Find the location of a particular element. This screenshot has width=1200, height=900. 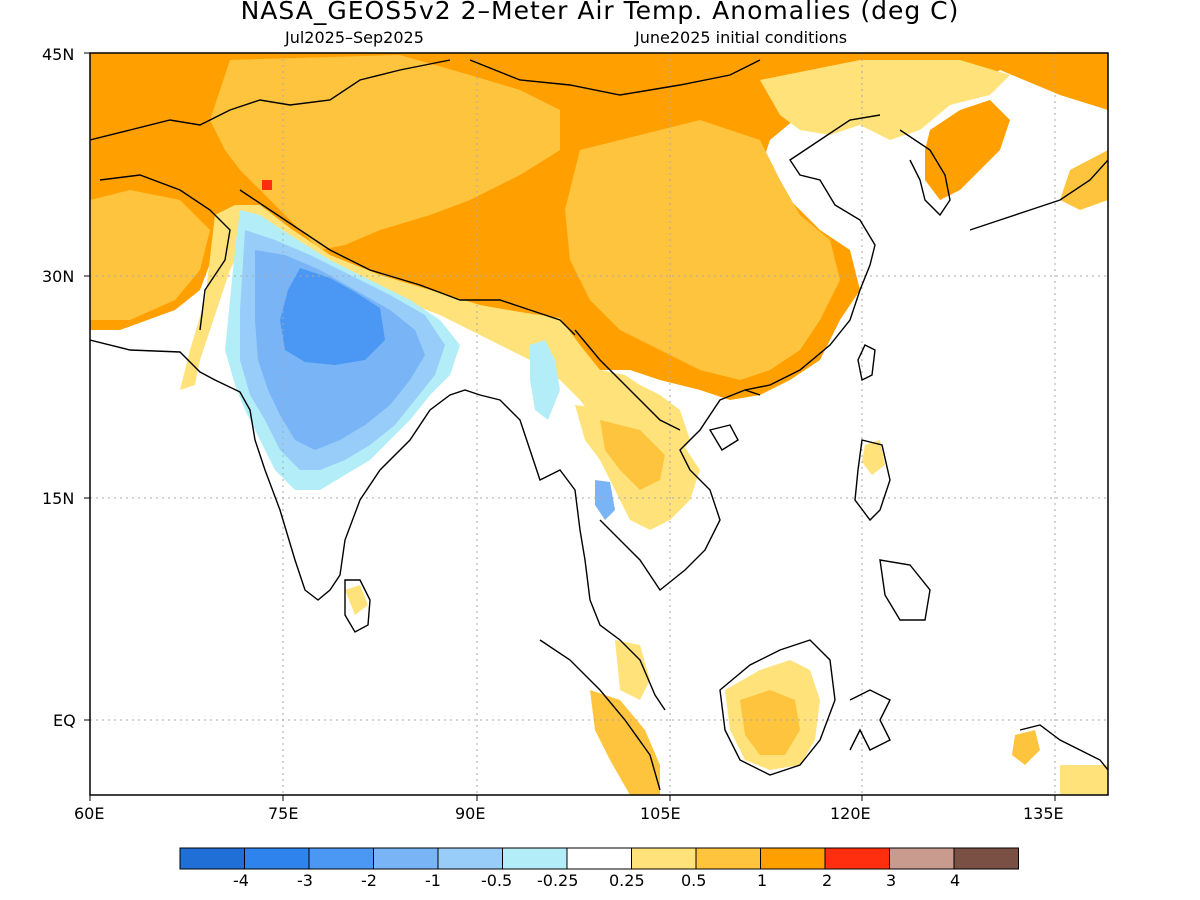

coastline-srilanka is located at coordinates (357, 606).